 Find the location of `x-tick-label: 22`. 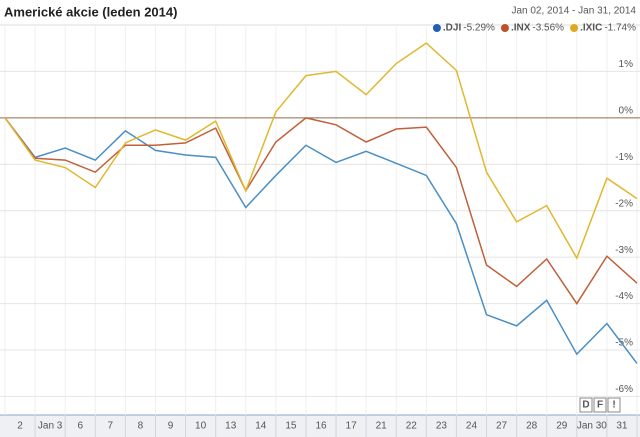

x-tick-label: 22 is located at coordinates (412, 426).